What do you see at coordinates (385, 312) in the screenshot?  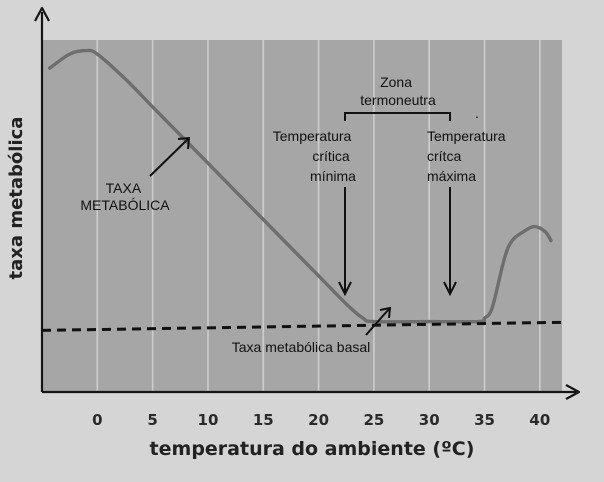 I see `basal-pointer-arrowhead` at bounding box center [385, 312].